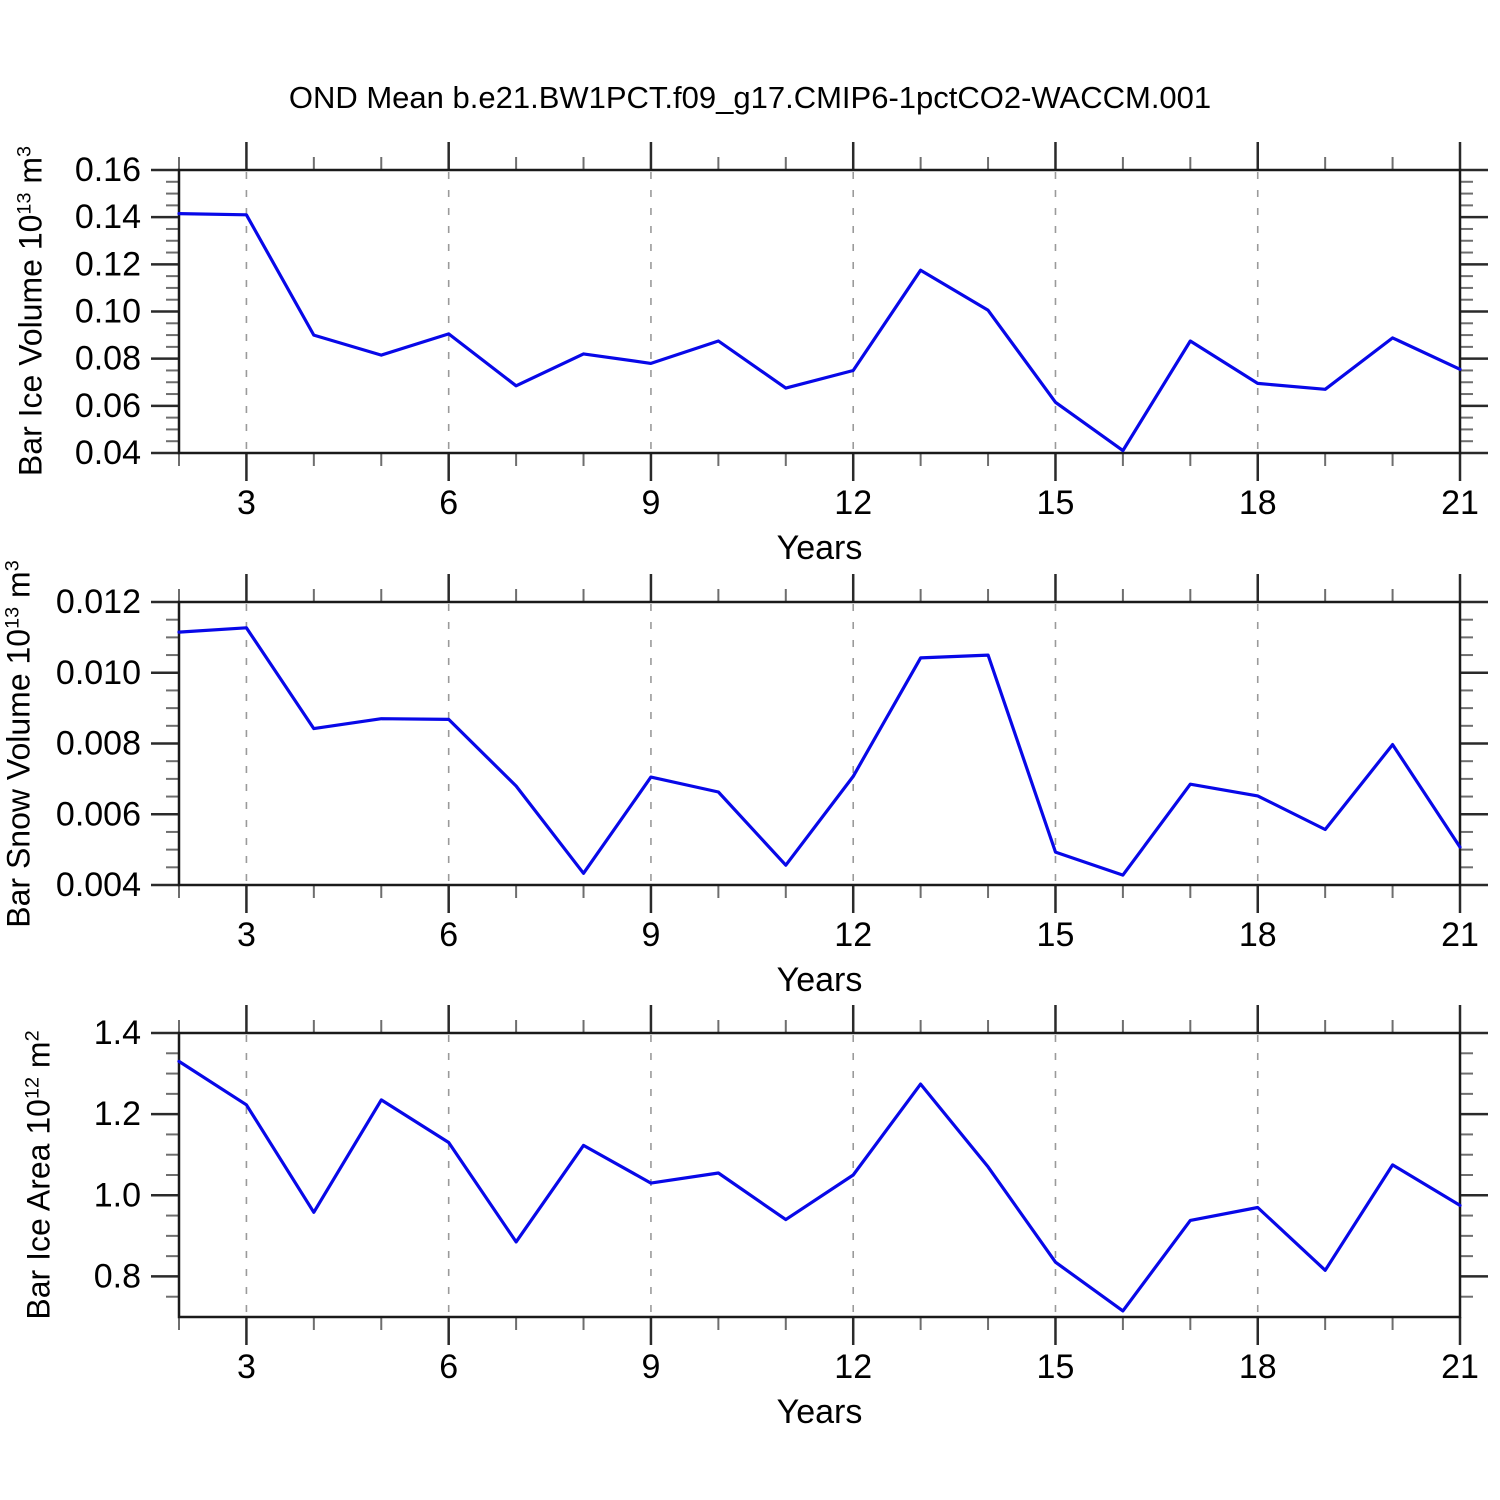 This screenshot has height=1500, width=1500. What do you see at coordinates (98, 673) in the screenshot?
I see `y-tick-label: 0.010` at bounding box center [98, 673].